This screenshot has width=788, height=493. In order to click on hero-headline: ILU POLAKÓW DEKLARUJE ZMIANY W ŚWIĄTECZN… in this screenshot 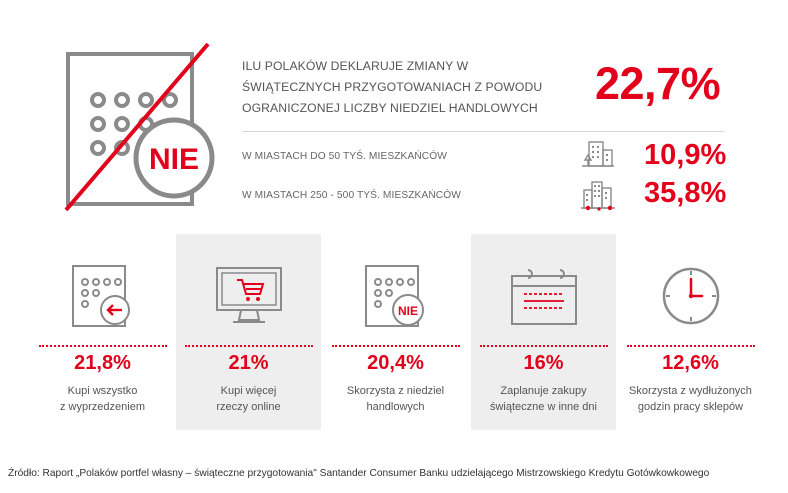, I will do `click(407, 87)`.